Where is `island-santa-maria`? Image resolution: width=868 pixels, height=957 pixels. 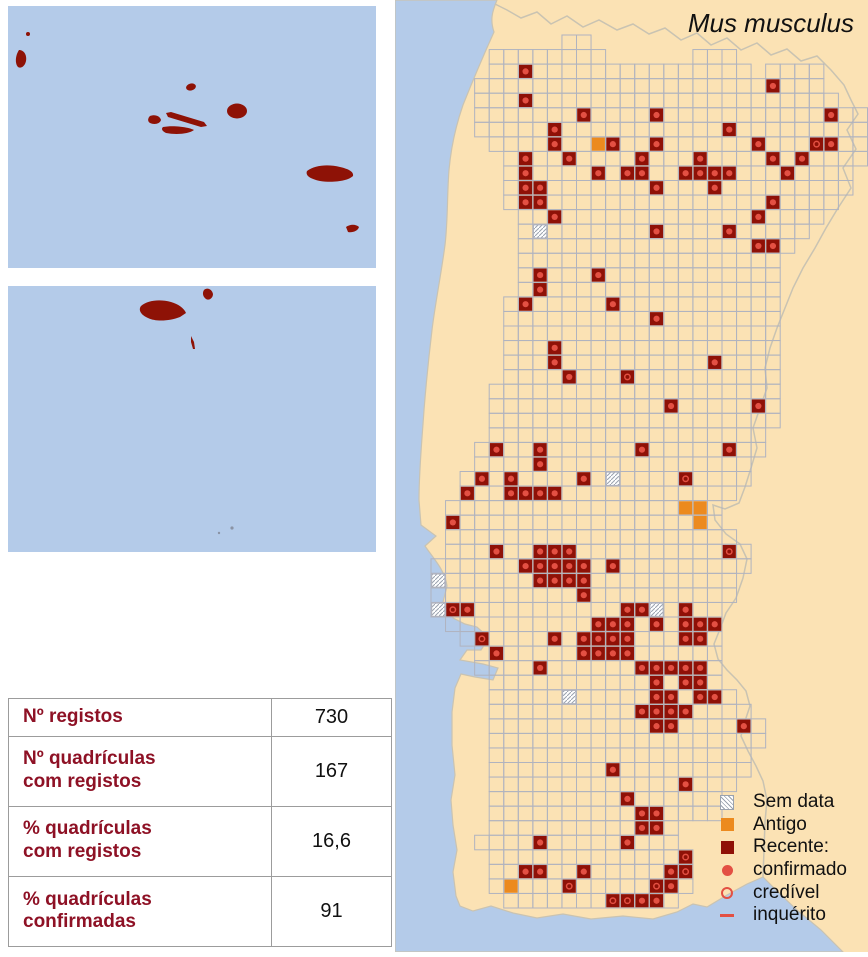 island-santa-maria is located at coordinates (352, 228).